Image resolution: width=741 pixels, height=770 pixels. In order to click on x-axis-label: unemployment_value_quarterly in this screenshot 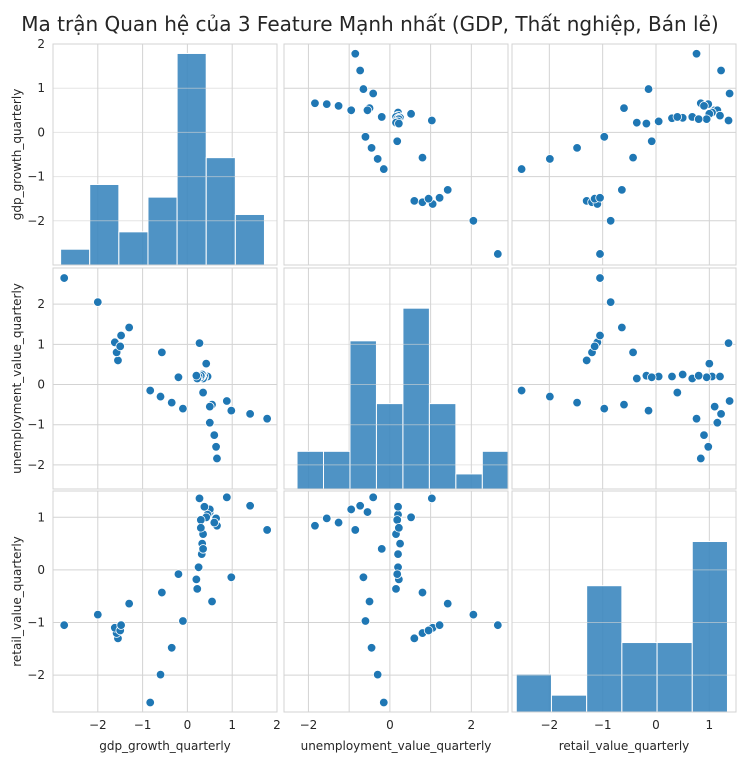, I will do `click(396, 746)`.